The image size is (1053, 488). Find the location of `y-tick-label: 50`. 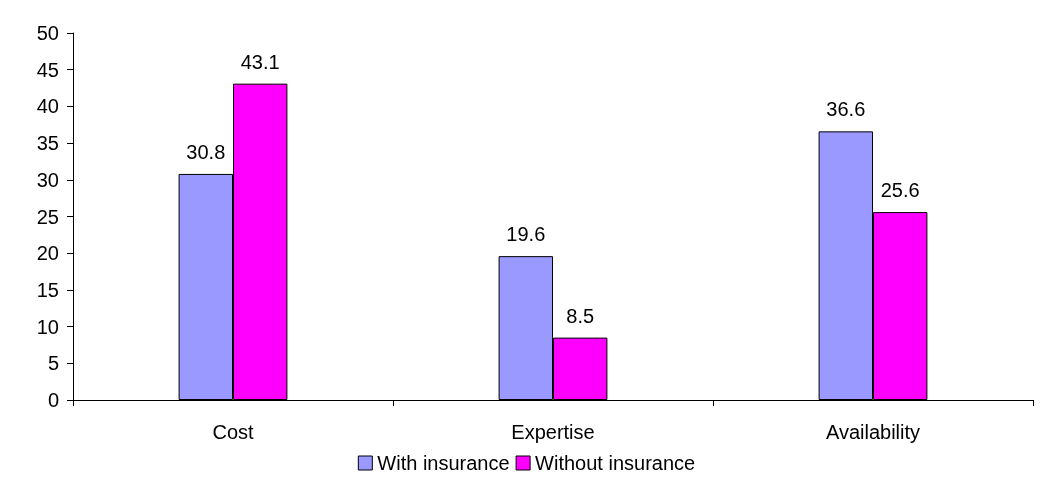

y-tick-label: 50 is located at coordinates (47, 33).